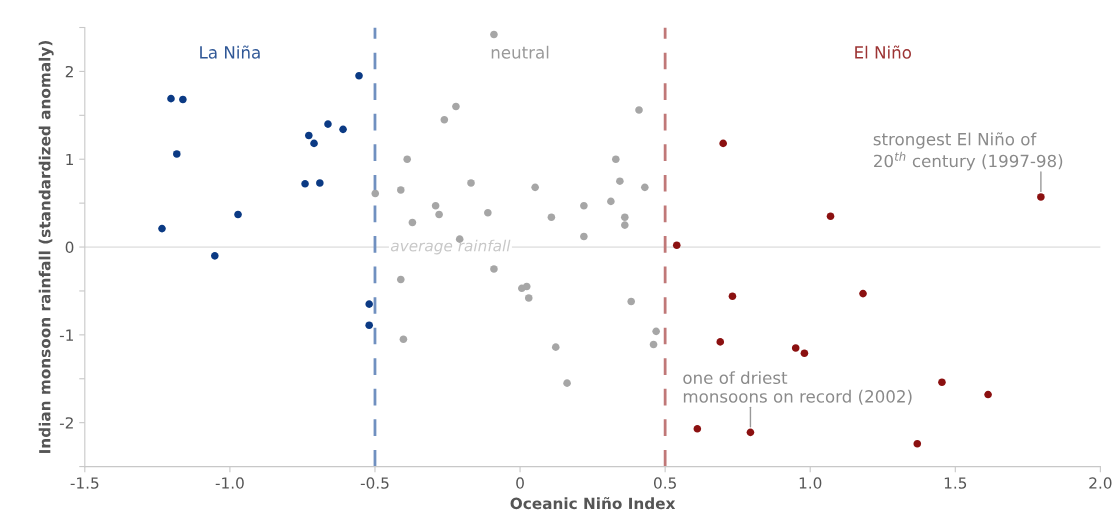 The image size is (1116, 529). I want to click on y-tick-label: 0, so click(69, 247).